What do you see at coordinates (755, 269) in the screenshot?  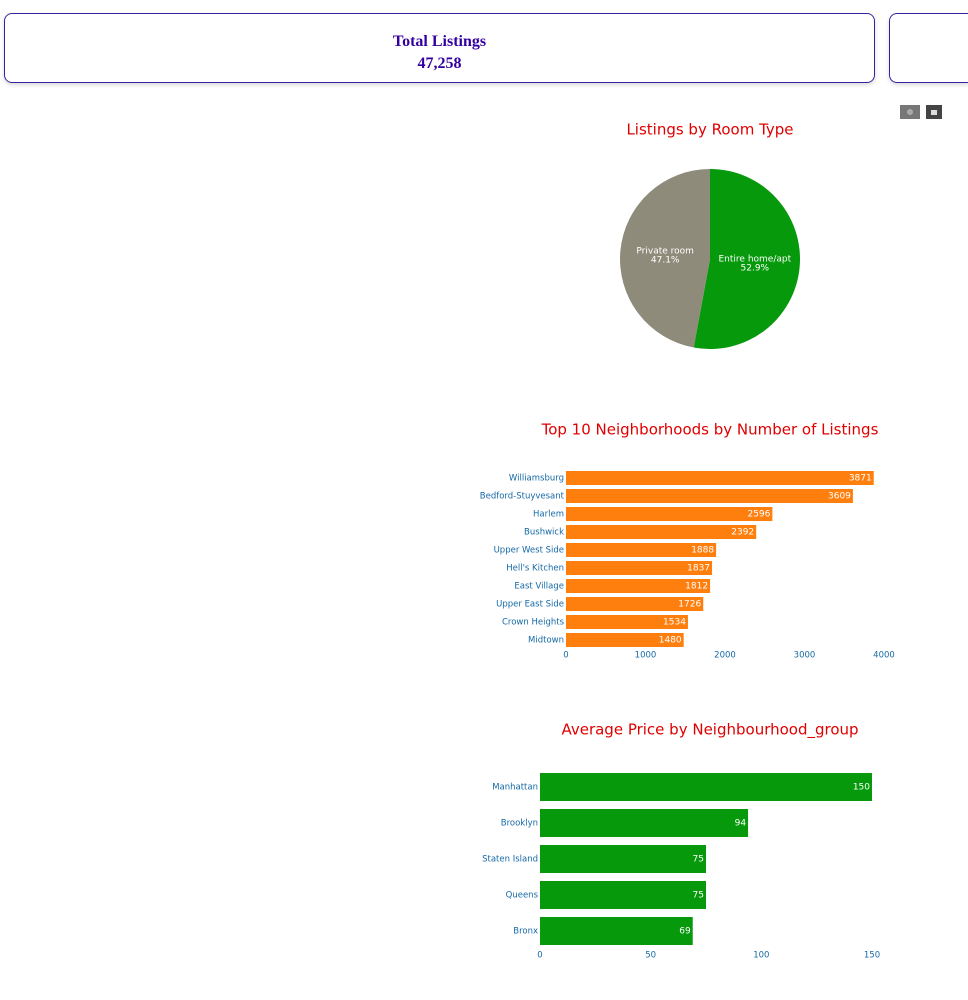 I see `slice-percent: 52.9%` at bounding box center [755, 269].